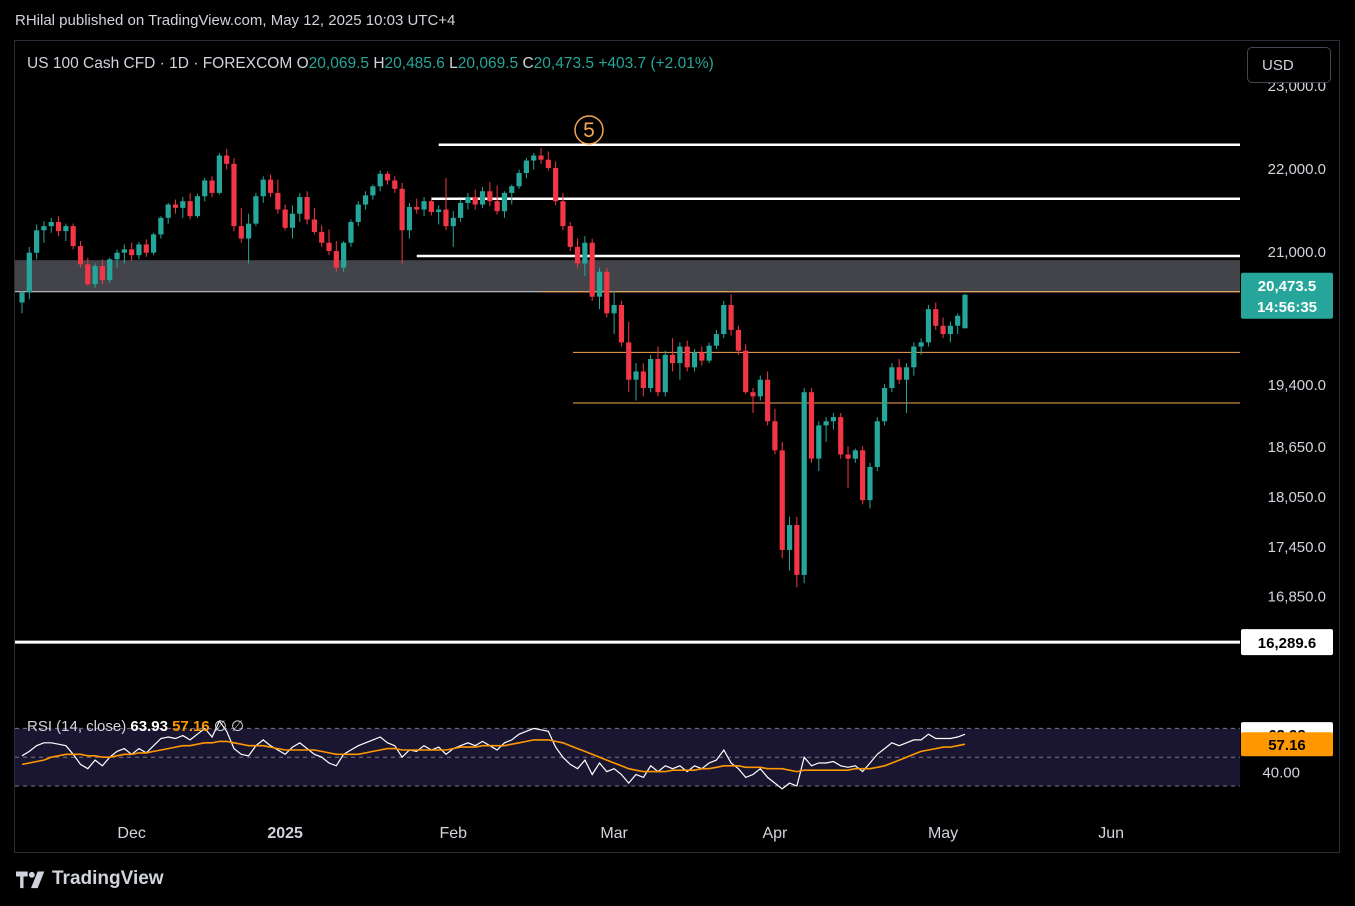 The width and height of the screenshot is (1355, 906). I want to click on y-axis-tick-label: 19,400.0, so click(1297, 385).